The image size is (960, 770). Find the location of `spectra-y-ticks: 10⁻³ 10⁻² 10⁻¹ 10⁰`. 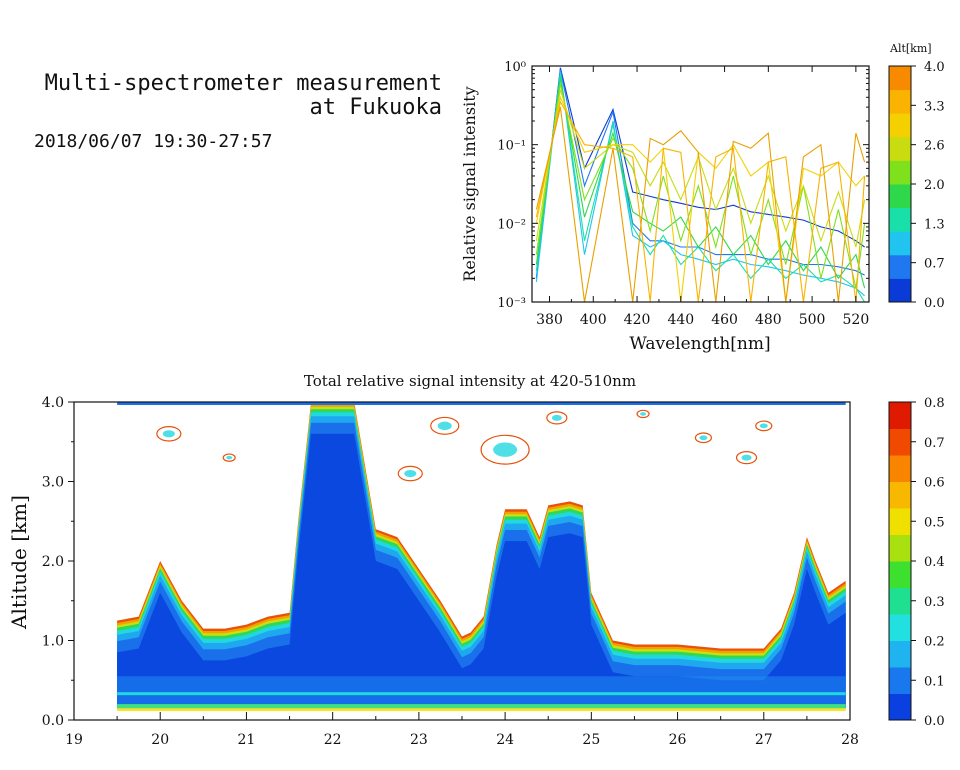

spectra-y-ticks: 10⁻³ 10⁻² 10⁻¹ 10⁰ is located at coordinates (683, 185).